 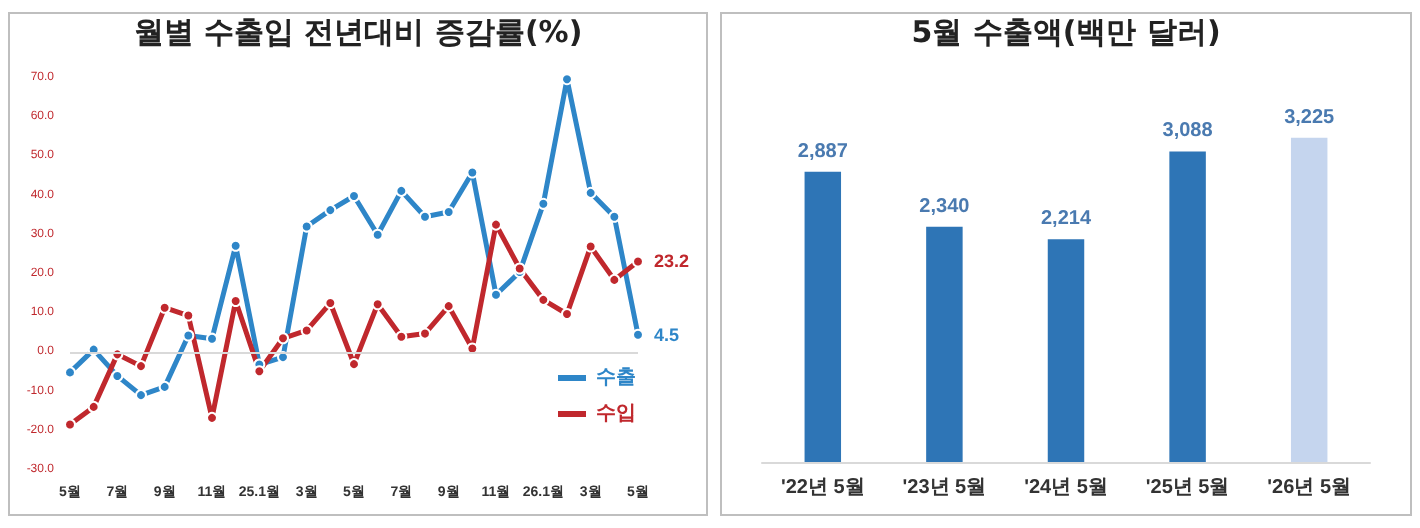 I want to click on data-label: 2,214, so click(x=1066, y=219).